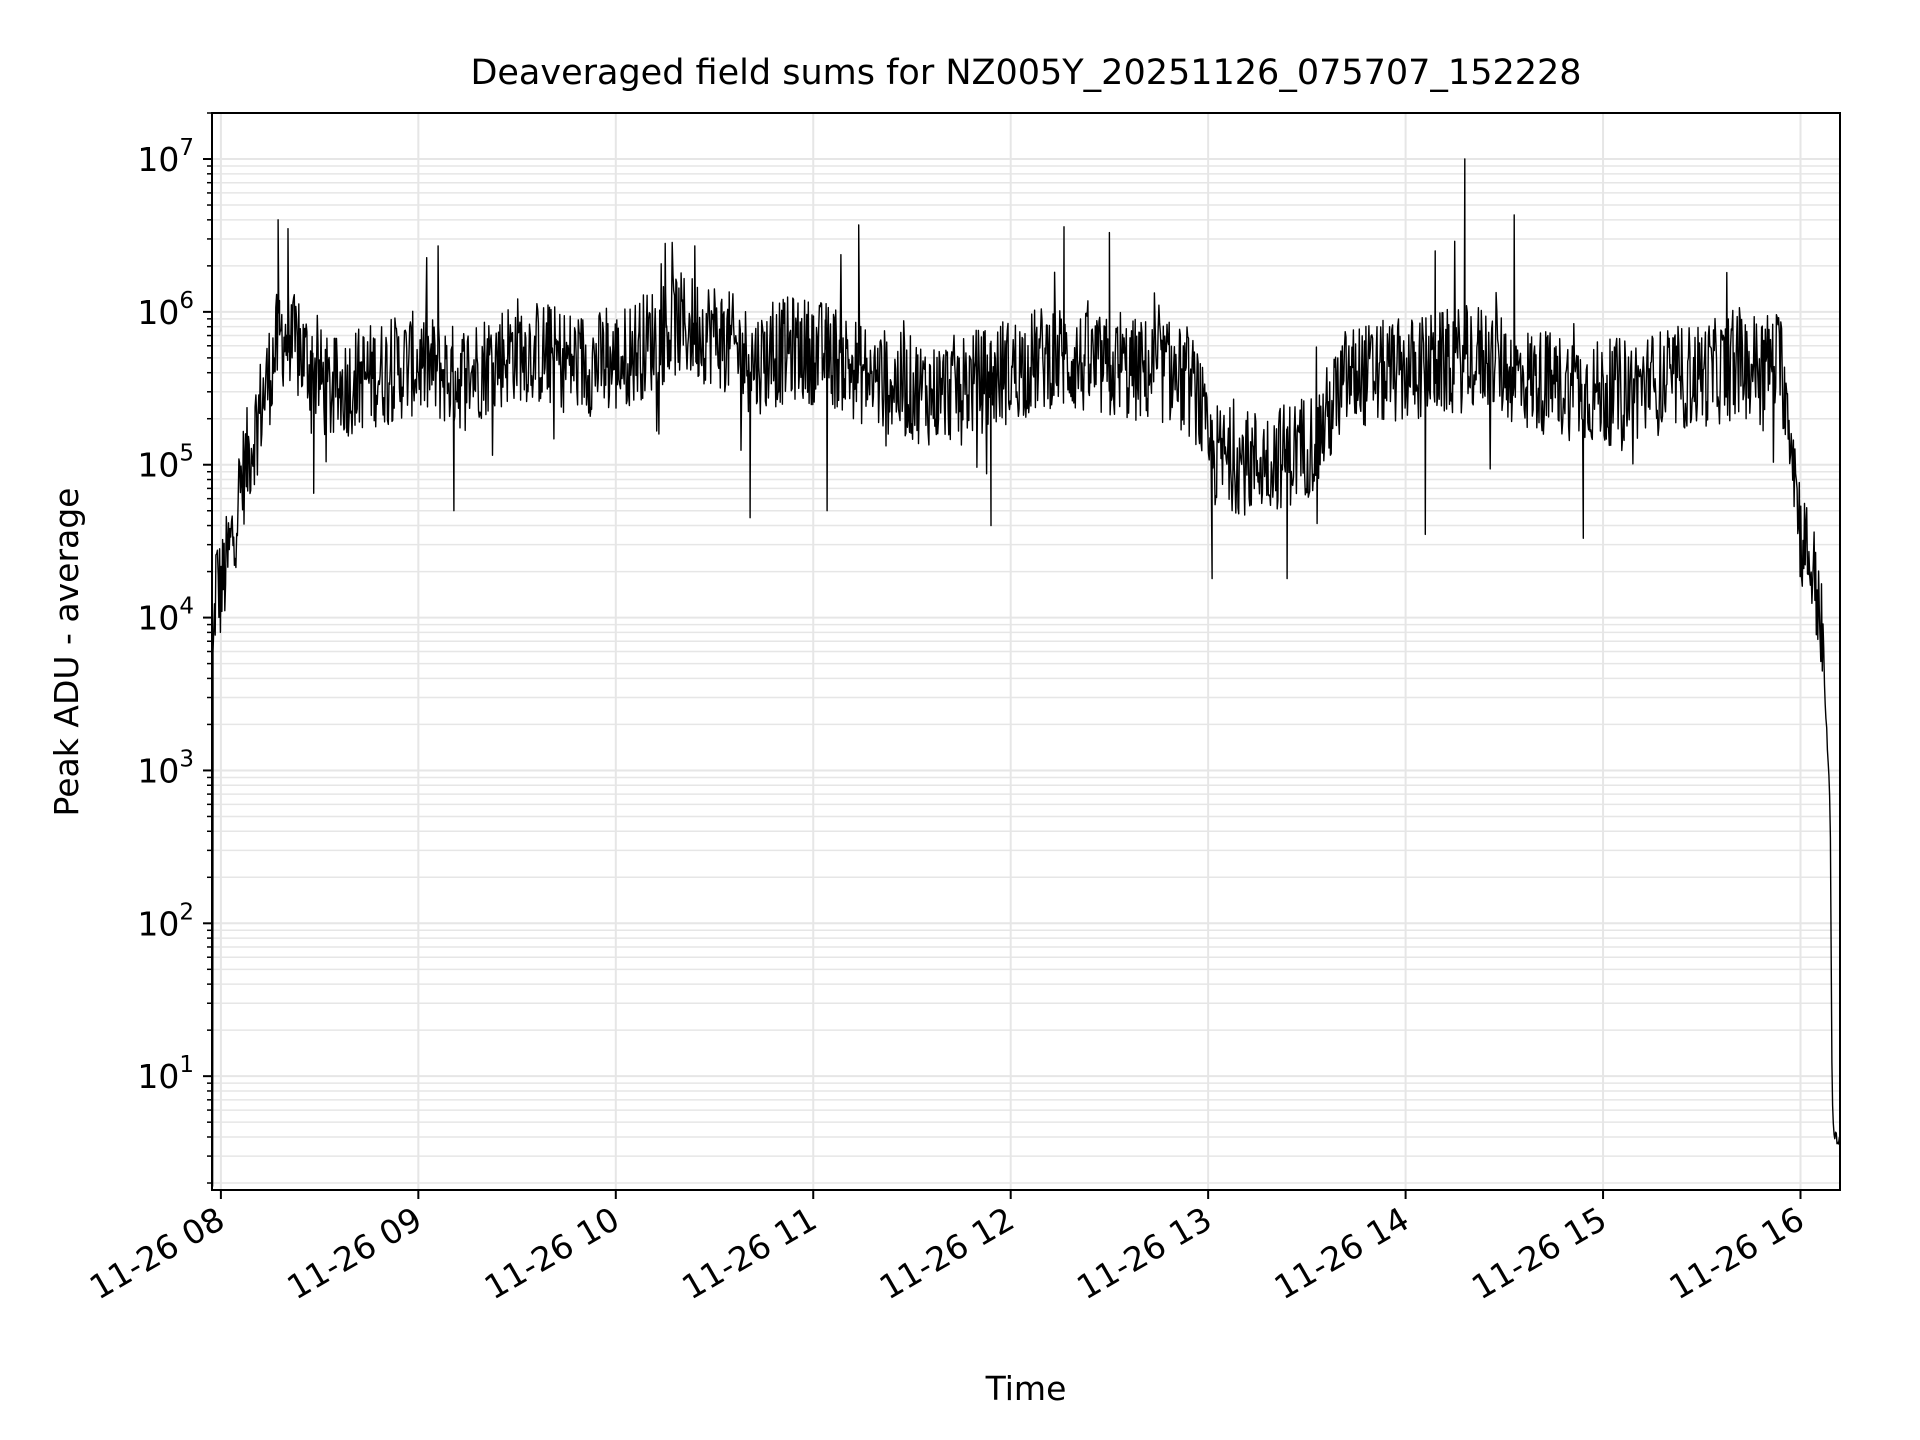 This screenshot has width=1920, height=1440. What do you see at coordinates (1026, 1388) in the screenshot?
I see `x-axis-label: Time` at bounding box center [1026, 1388].